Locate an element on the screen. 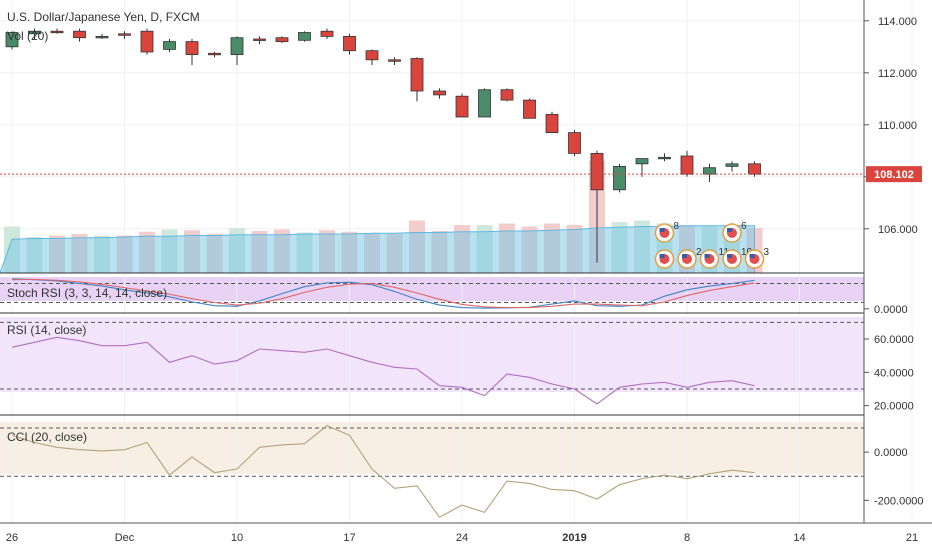 The height and width of the screenshot is (550, 932). event-marker-count: 11 is located at coordinates (724, 252).